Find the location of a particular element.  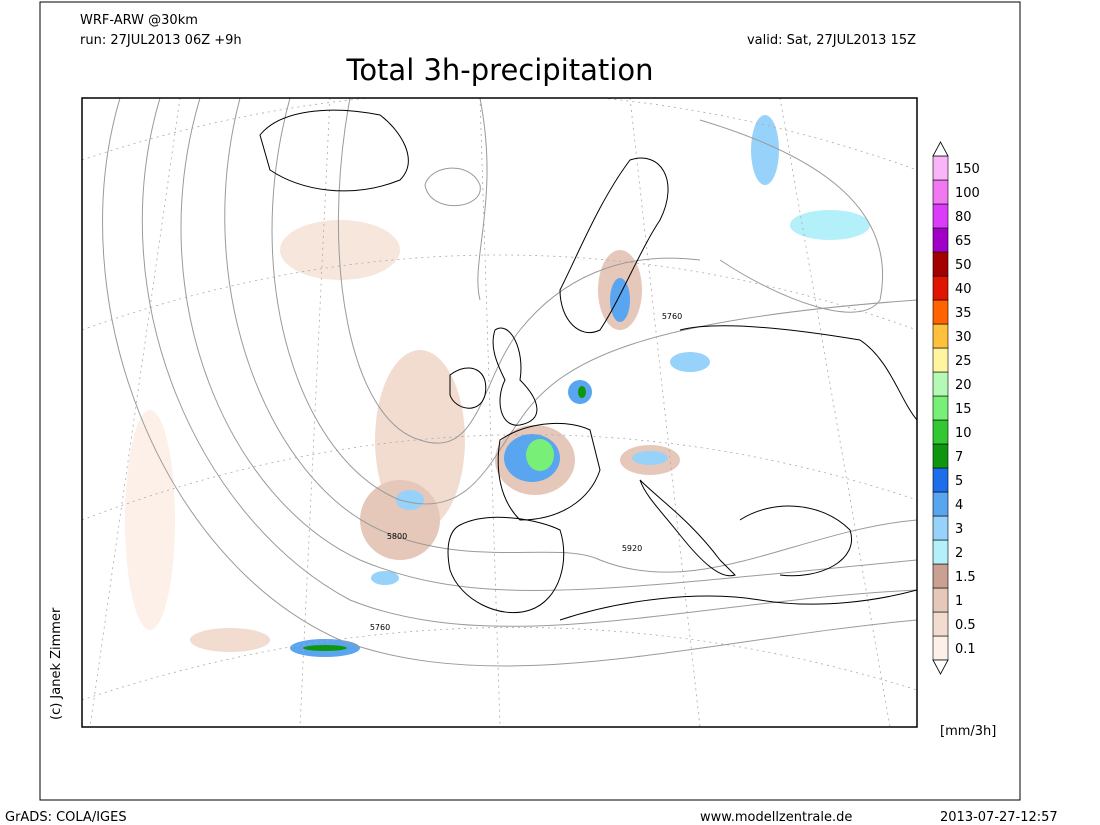

colorbar-unit: [mm/3h] is located at coordinates (968, 731).